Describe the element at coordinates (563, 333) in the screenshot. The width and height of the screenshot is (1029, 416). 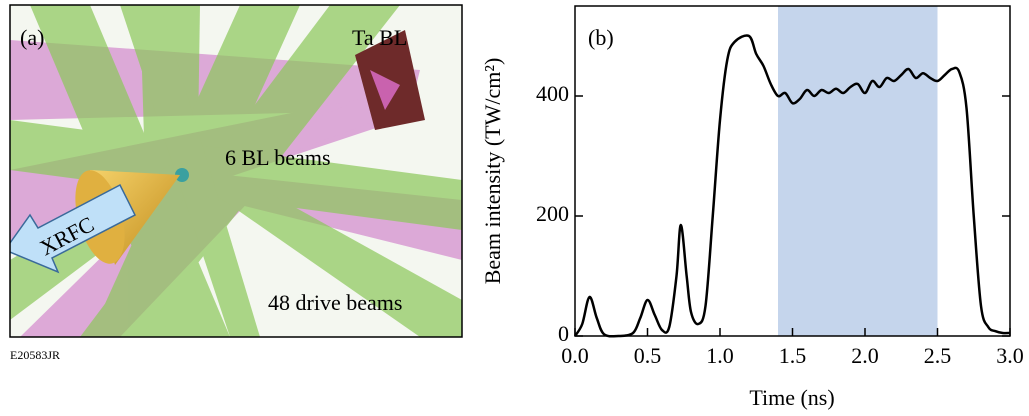
I see `y-tick-label: 0` at that location.